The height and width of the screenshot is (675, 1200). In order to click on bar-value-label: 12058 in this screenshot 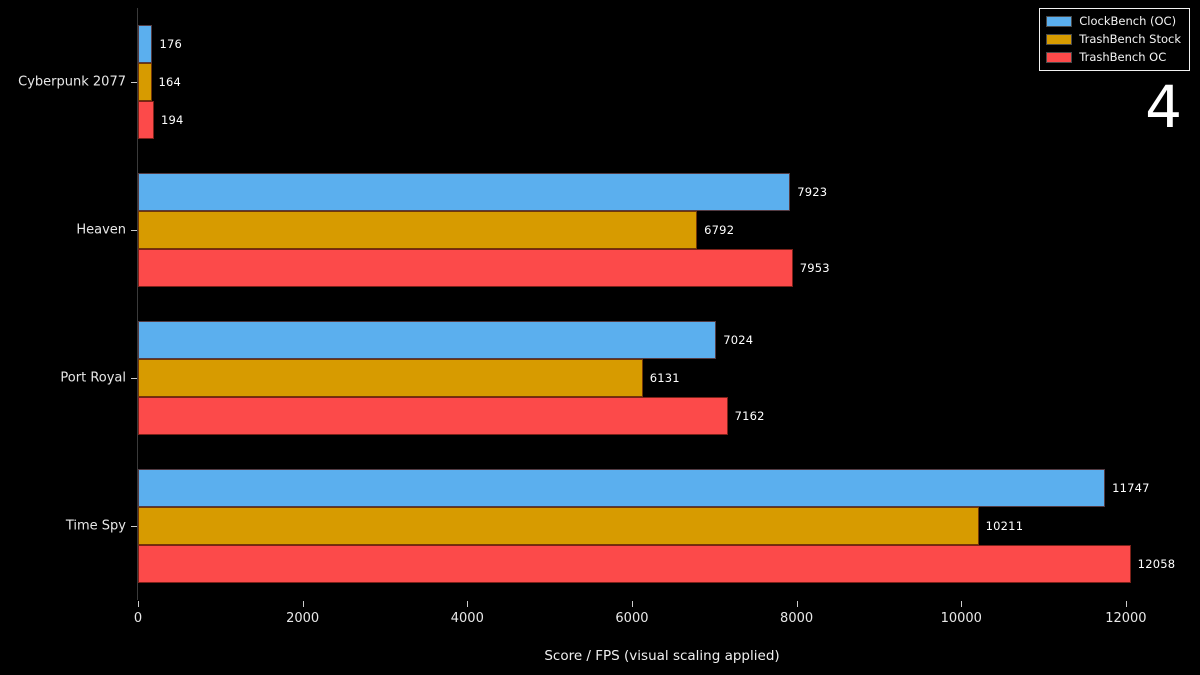, I will do `click(1156, 564)`.